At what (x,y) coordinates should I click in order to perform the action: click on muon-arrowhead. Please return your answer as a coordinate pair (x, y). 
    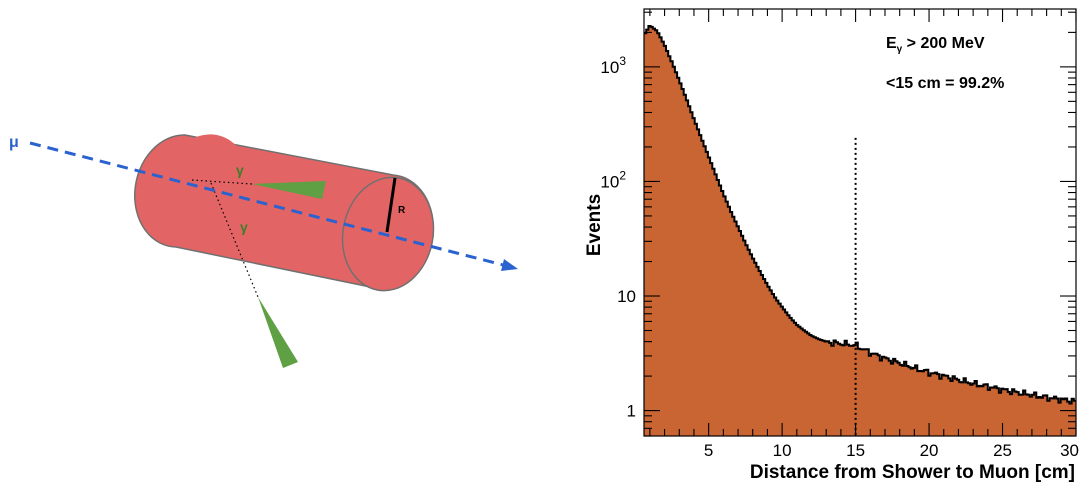
    Looking at the image, I should click on (509, 265).